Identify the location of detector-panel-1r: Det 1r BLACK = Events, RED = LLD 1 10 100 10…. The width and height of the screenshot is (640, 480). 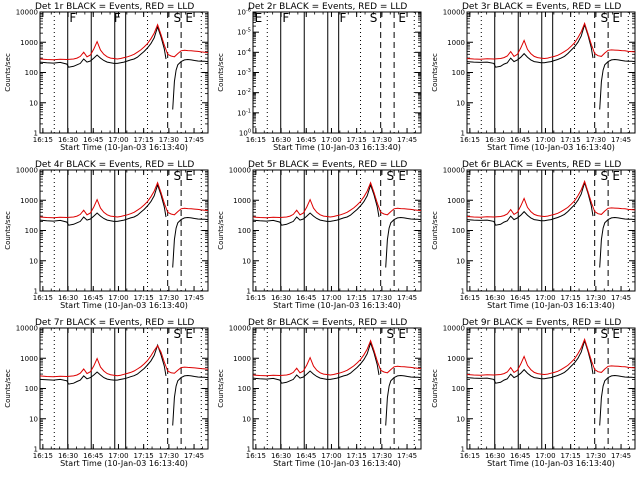
(106, 77).